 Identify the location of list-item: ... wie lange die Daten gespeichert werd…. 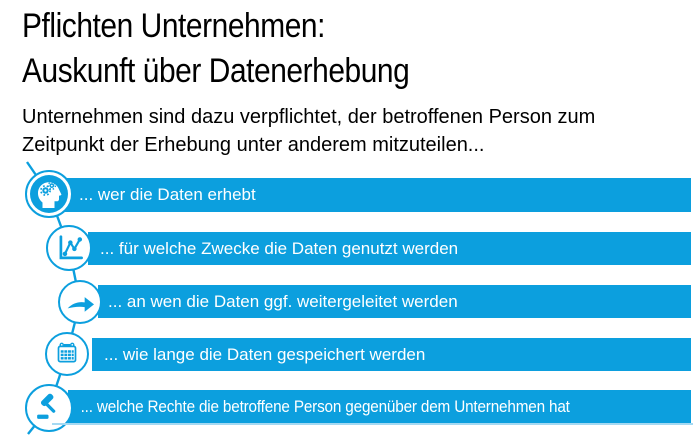
(391, 354).